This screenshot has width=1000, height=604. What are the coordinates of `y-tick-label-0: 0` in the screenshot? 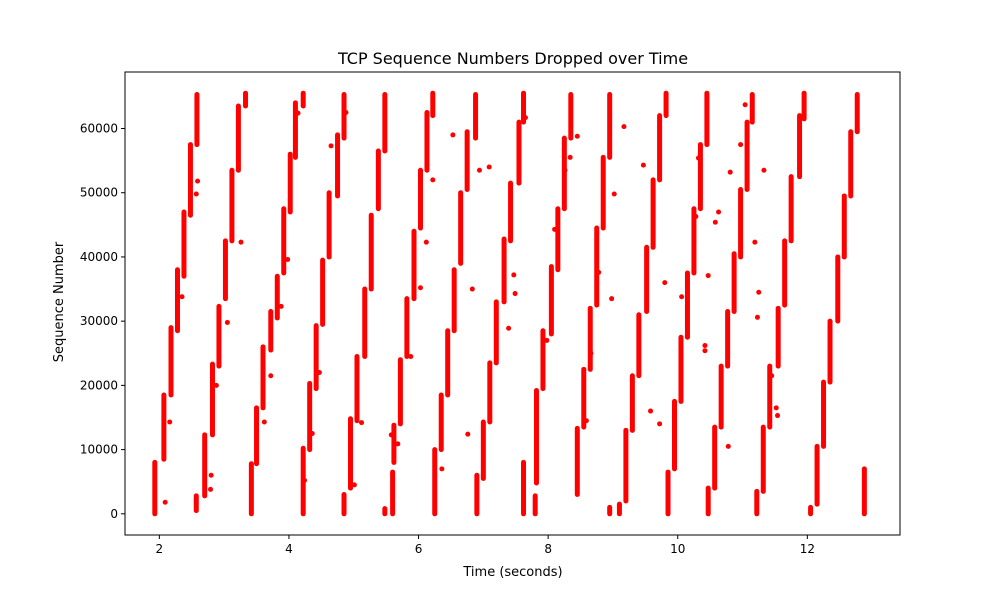 It's located at (114, 514).